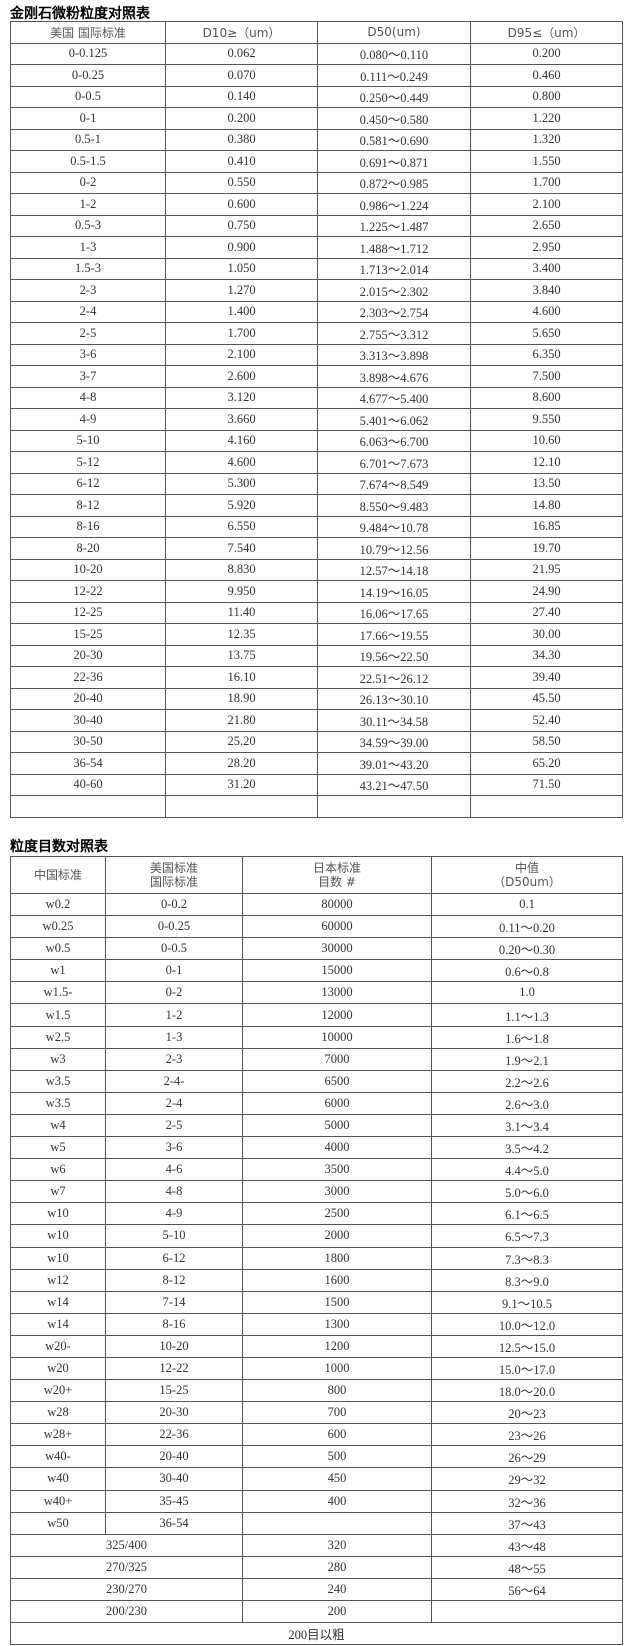 The height and width of the screenshot is (1646, 632). Describe the element at coordinates (394, 677) in the screenshot. I see `cell: 22.51～26.12` at that location.